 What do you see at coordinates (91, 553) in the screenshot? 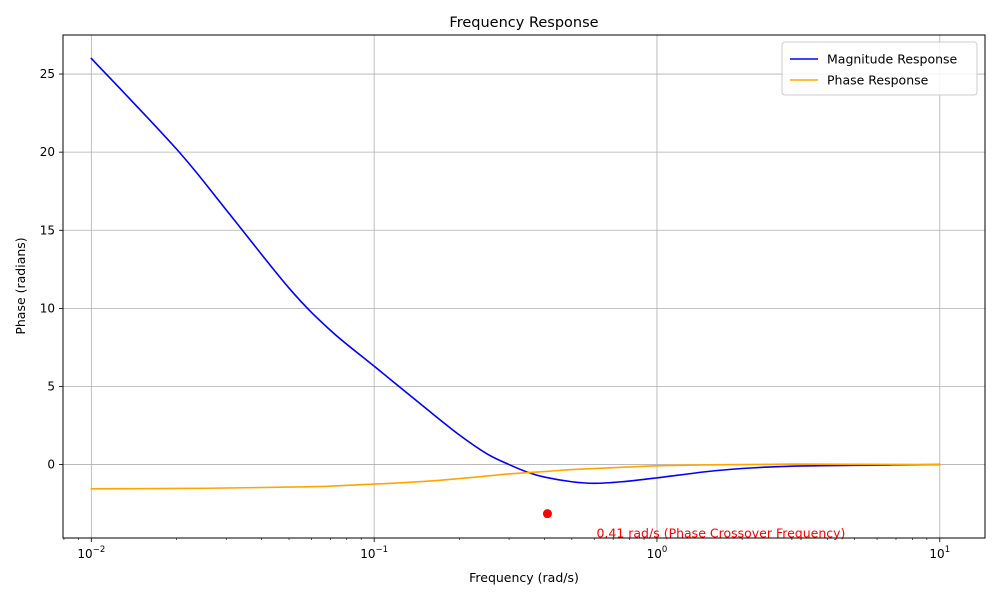
I see `x-tick-label: 10⁻²` at bounding box center [91, 553].